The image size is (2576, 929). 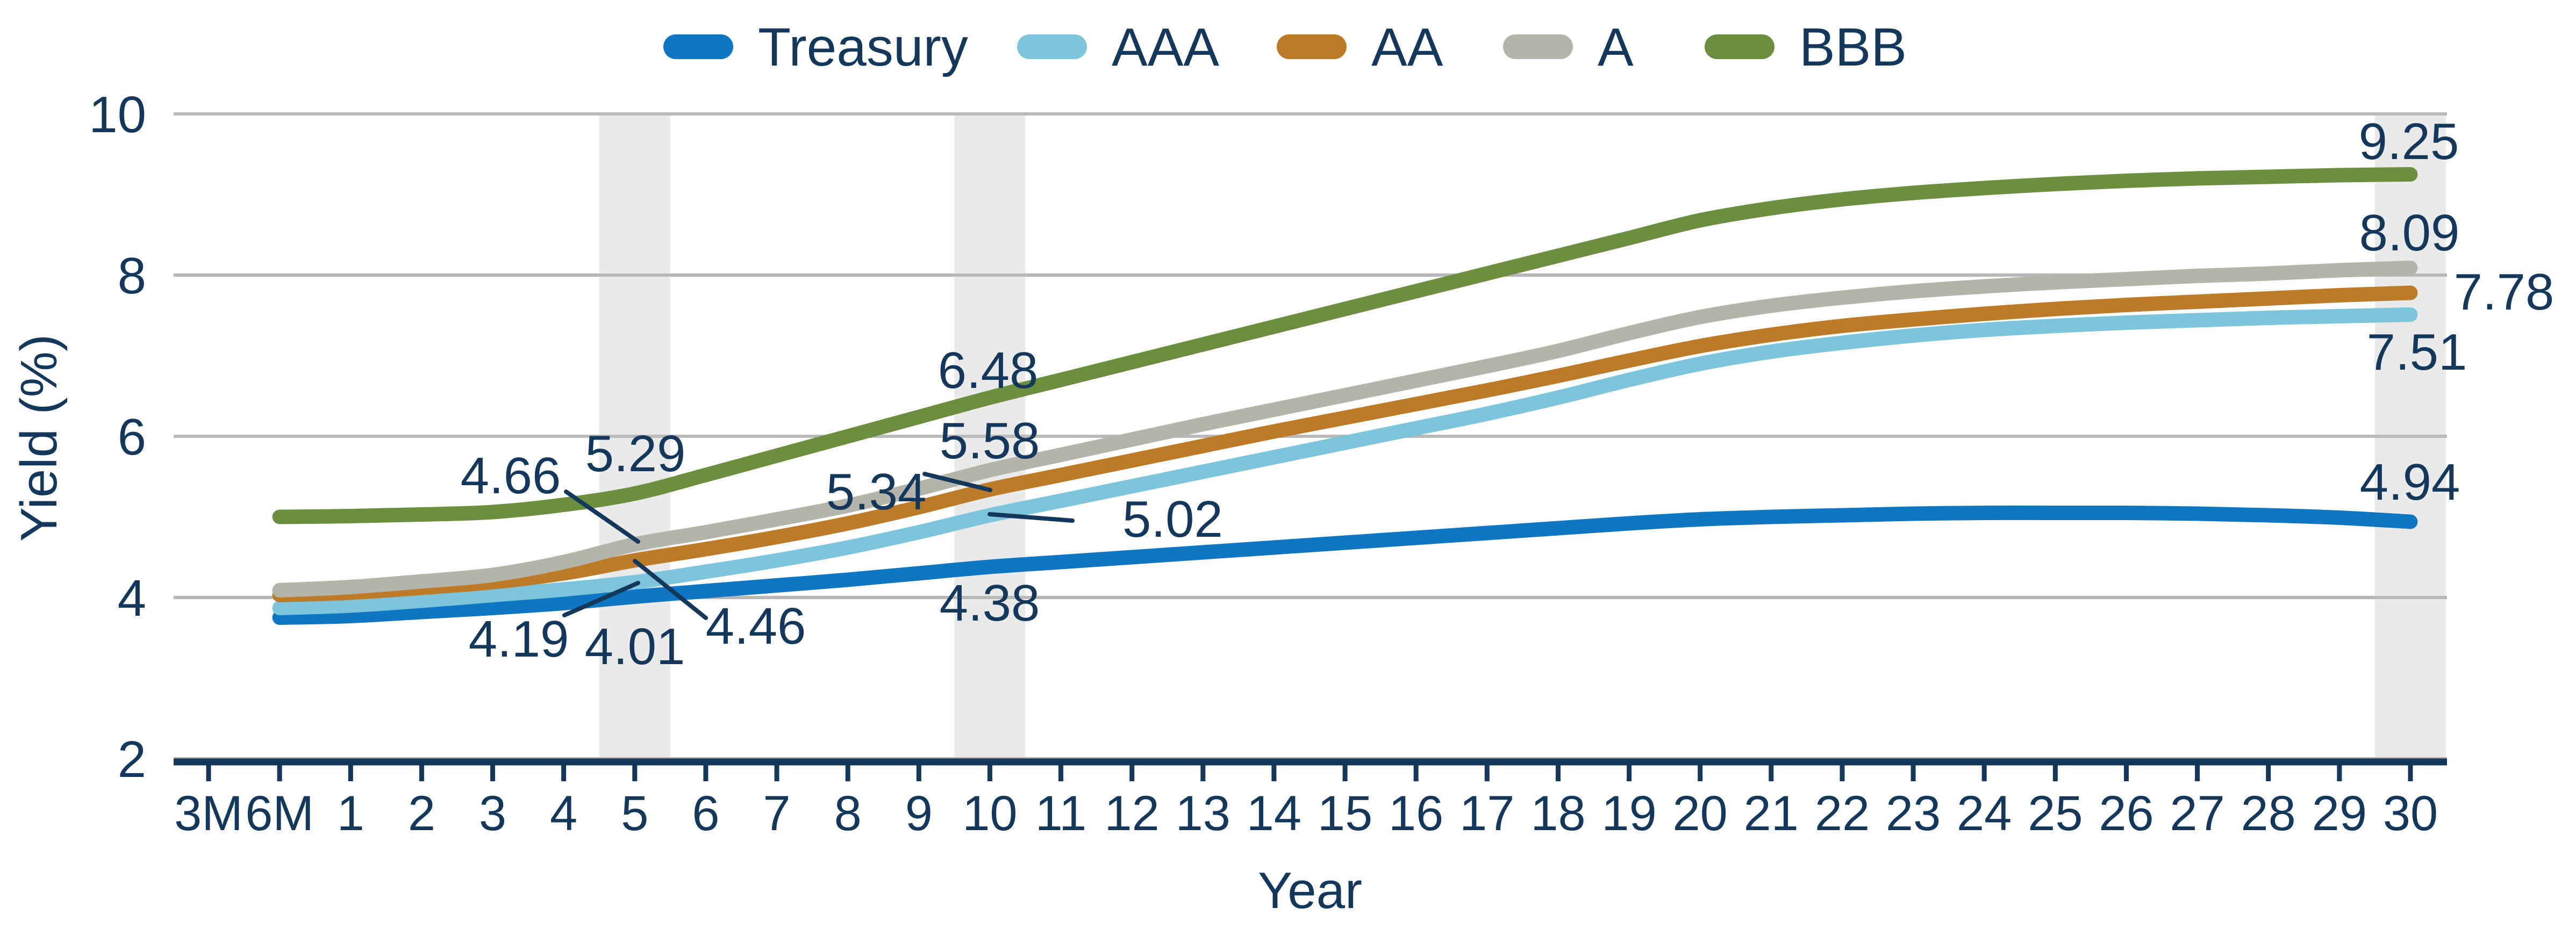 What do you see at coordinates (1061, 813) in the screenshot?
I see `x-tick-label-11: 11` at bounding box center [1061, 813].